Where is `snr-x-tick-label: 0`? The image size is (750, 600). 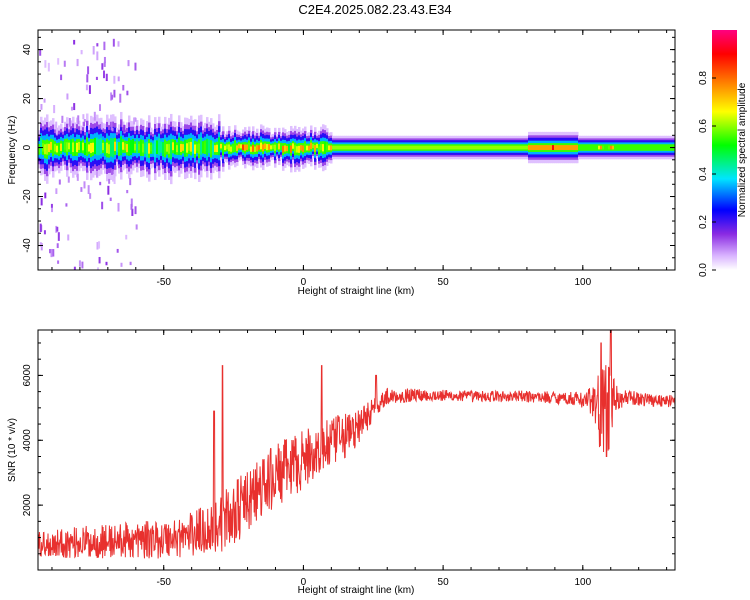 snr-x-tick-label: 0 is located at coordinates (304, 582).